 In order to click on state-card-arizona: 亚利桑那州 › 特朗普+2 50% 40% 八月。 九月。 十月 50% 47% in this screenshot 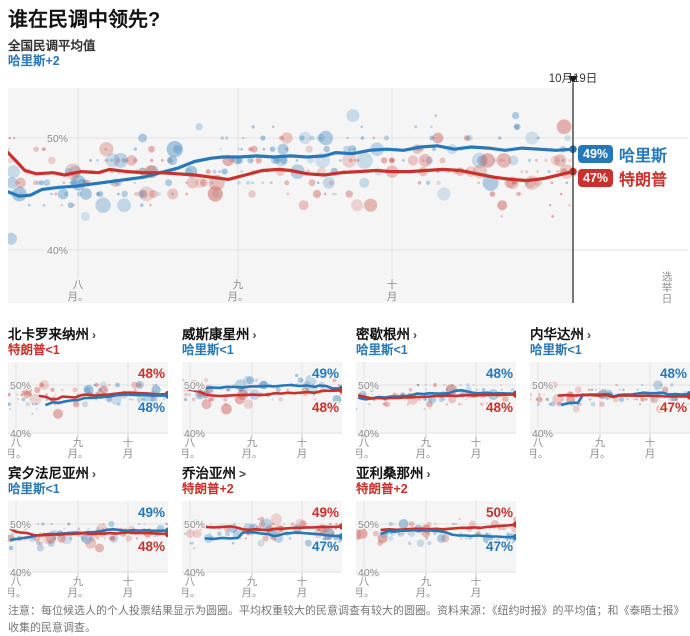, I will do `click(436, 532)`.